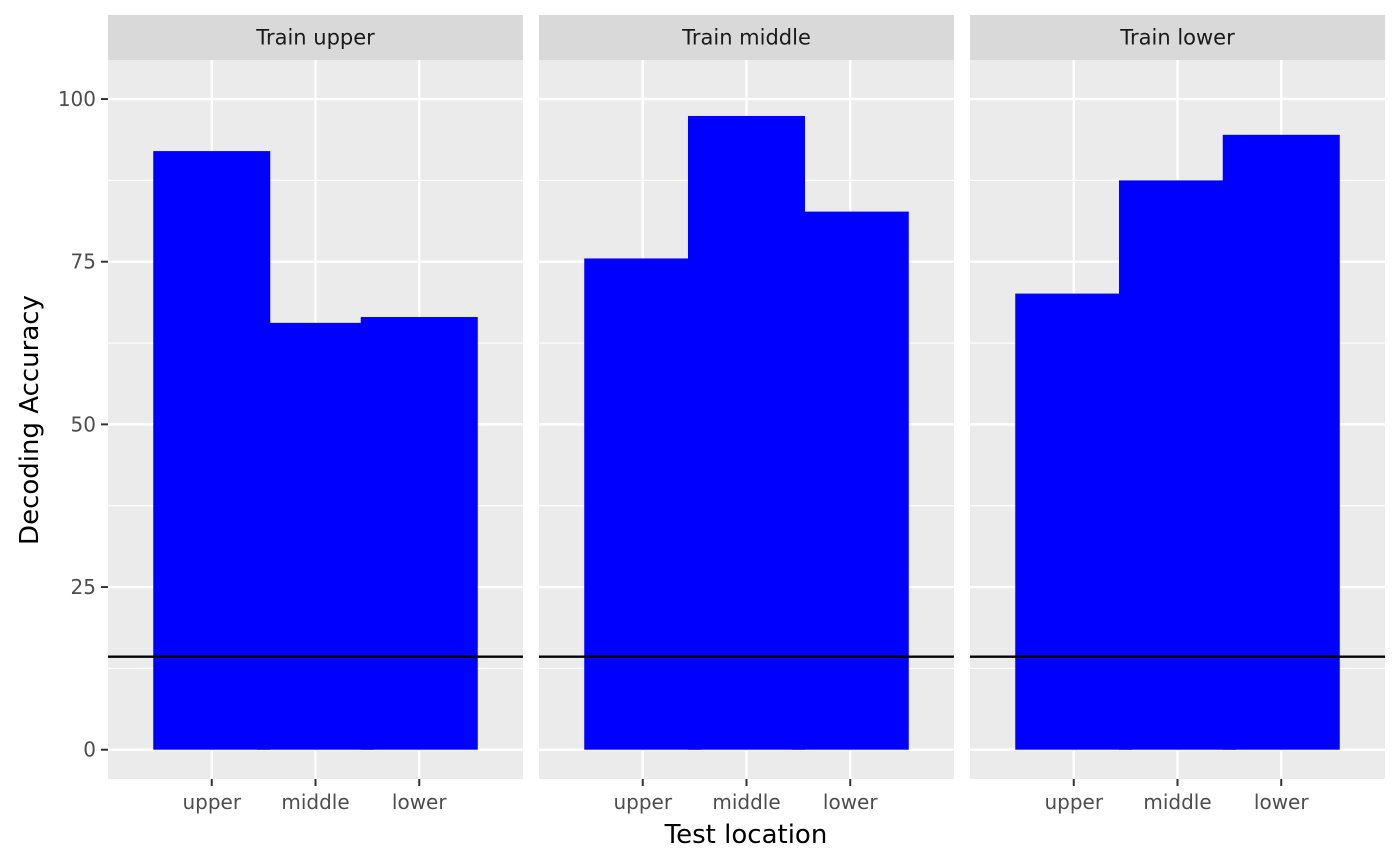  I want to click on y-axis-title: Decoding Accuracy, so click(30, 420).